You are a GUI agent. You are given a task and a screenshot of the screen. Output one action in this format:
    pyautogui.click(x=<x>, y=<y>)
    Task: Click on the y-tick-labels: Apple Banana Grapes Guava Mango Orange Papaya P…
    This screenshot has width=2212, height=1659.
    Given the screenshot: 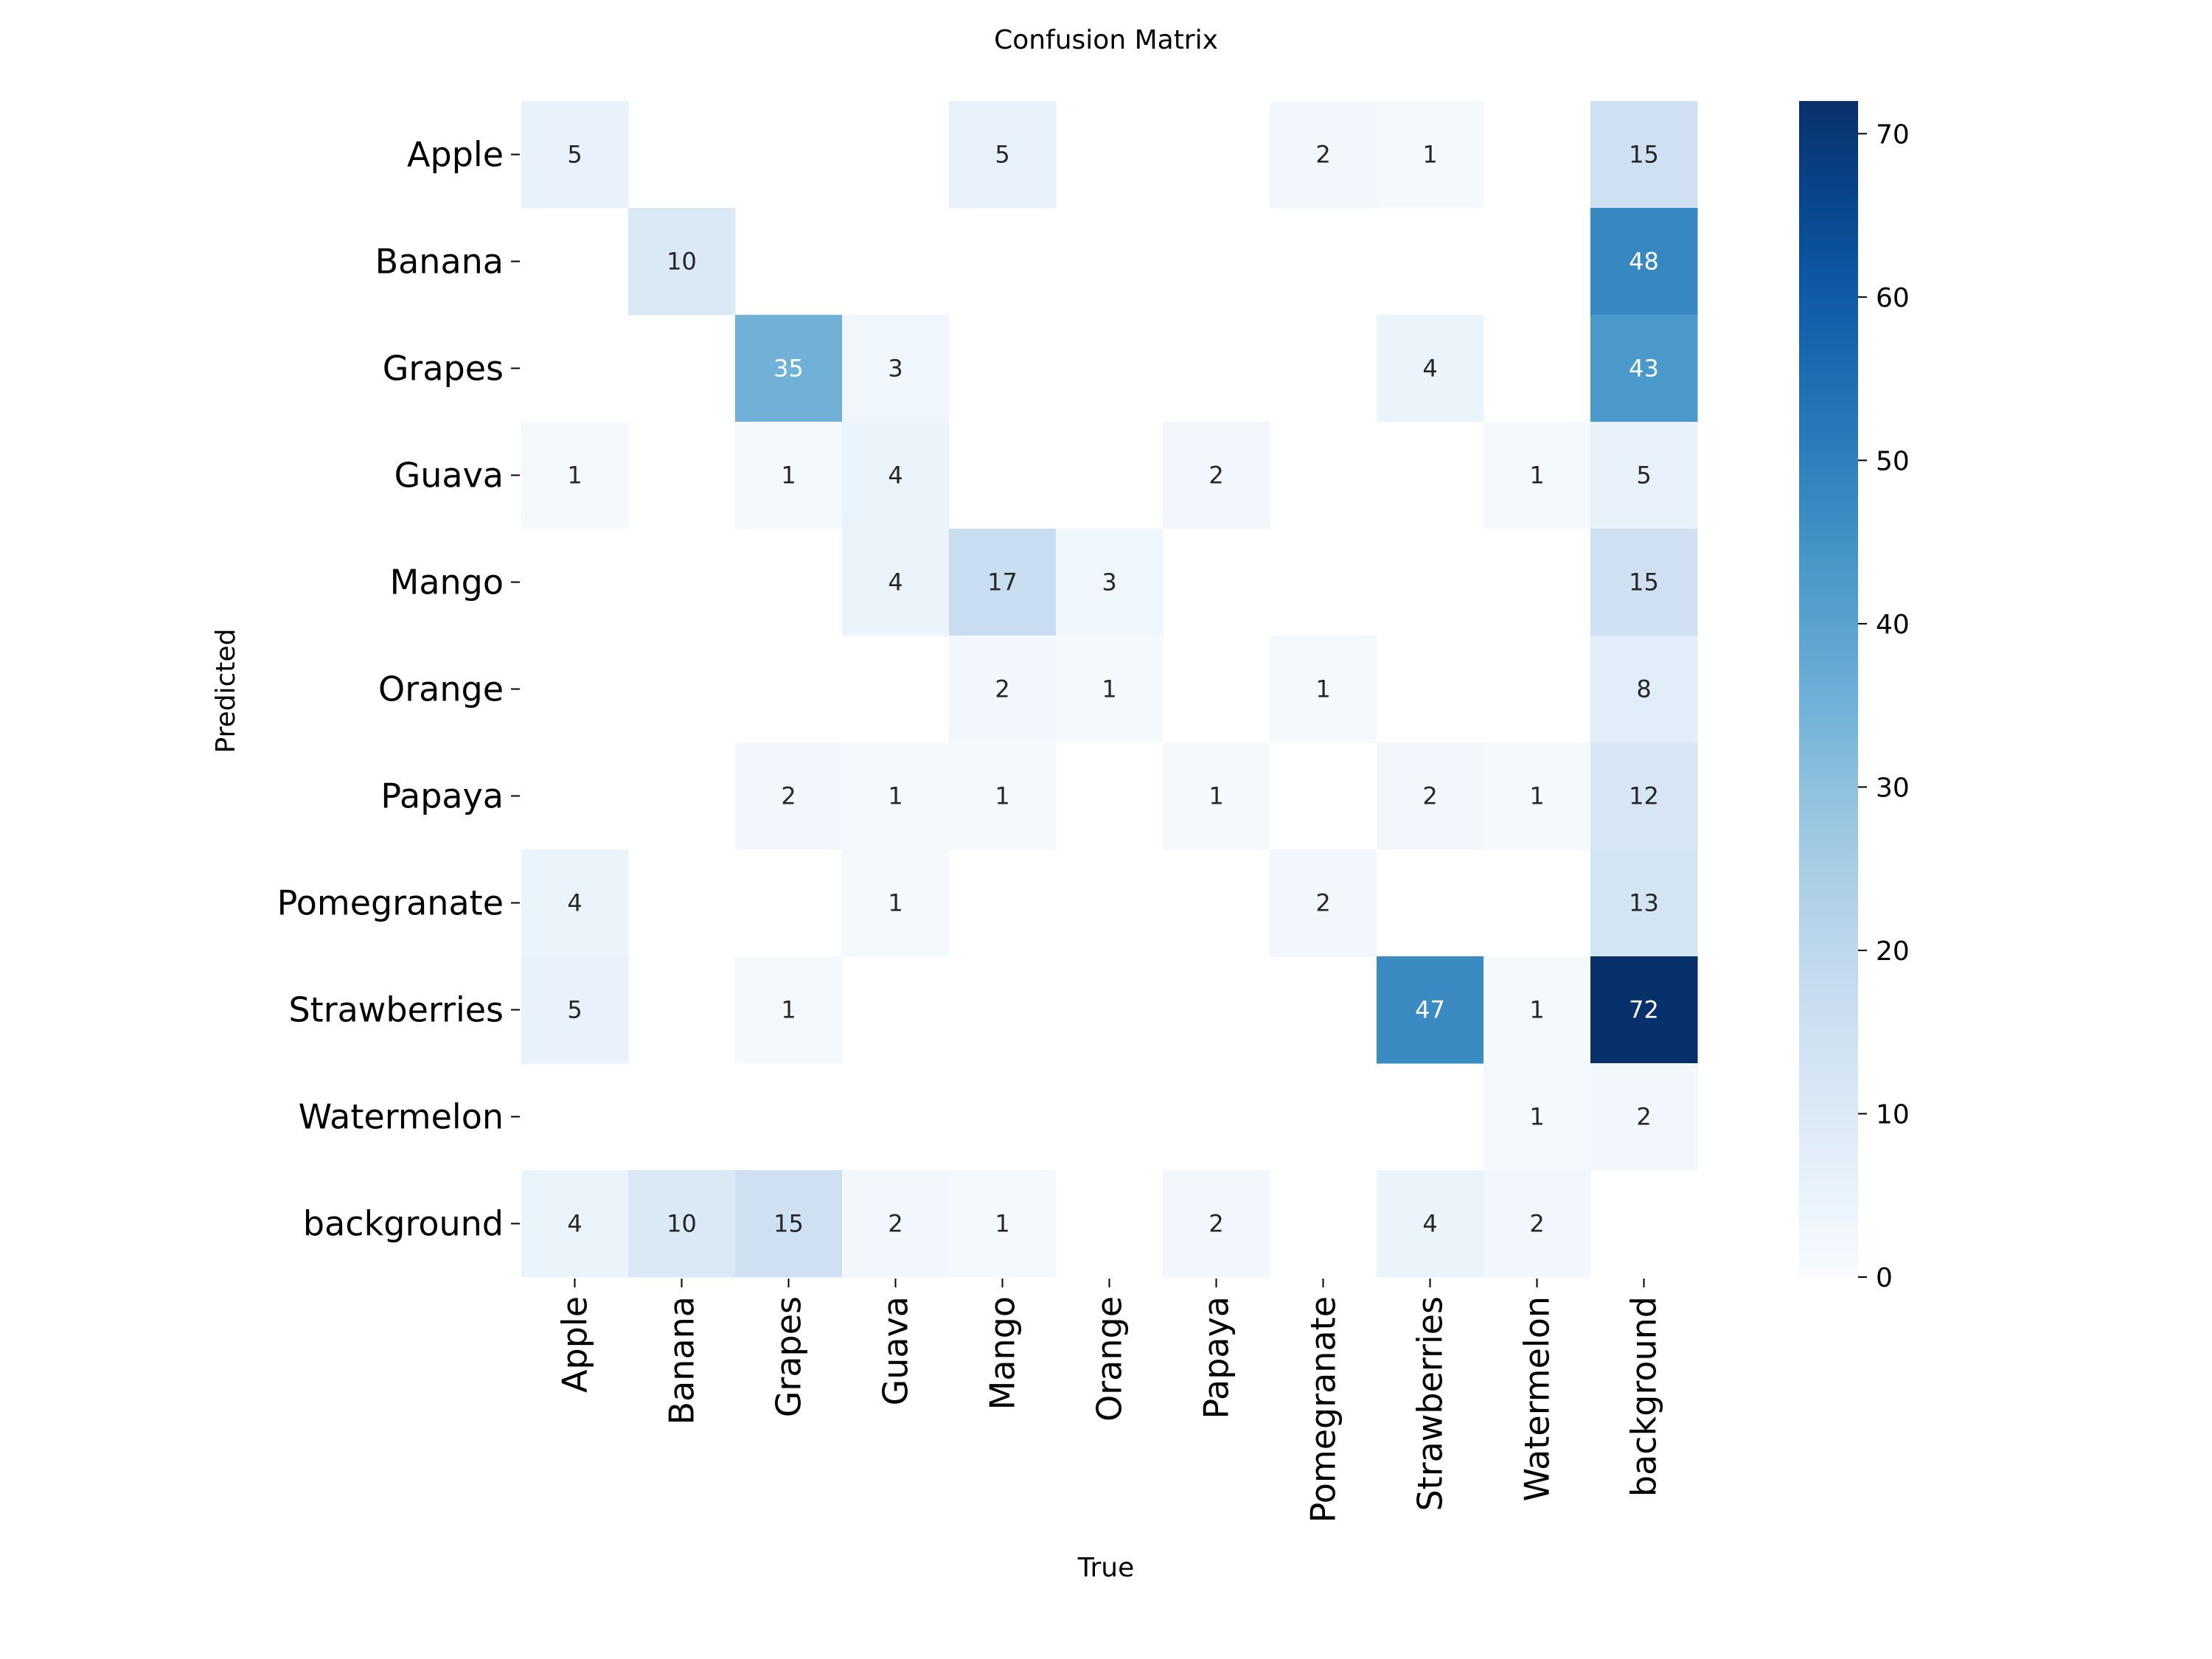 What is the action you would take?
    pyautogui.click(x=398, y=689)
    